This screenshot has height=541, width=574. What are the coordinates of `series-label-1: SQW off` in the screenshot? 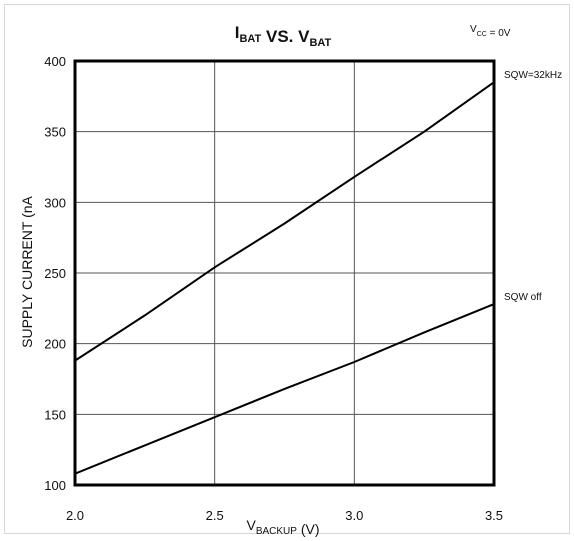 It's located at (523, 297).